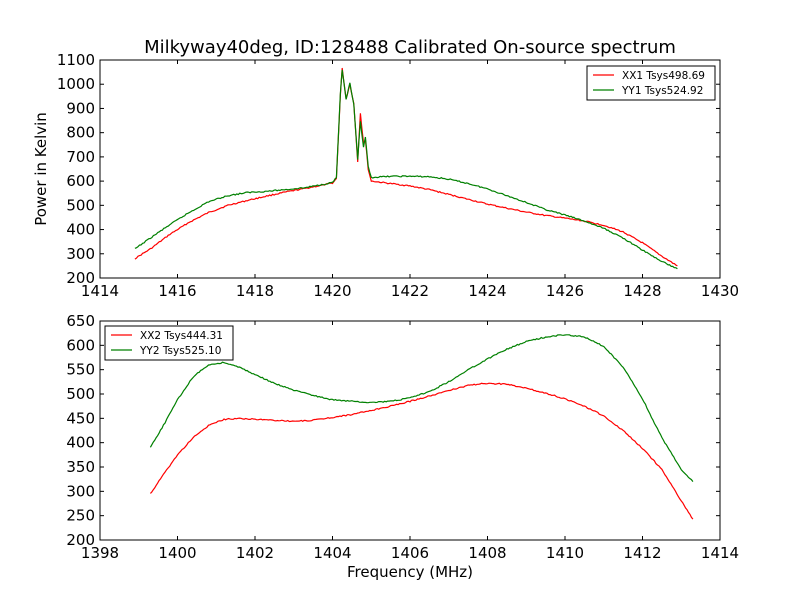 The height and width of the screenshot is (600, 800). What do you see at coordinates (642, 291) in the screenshot?
I see `x-tick-label: 1428` at bounding box center [642, 291].